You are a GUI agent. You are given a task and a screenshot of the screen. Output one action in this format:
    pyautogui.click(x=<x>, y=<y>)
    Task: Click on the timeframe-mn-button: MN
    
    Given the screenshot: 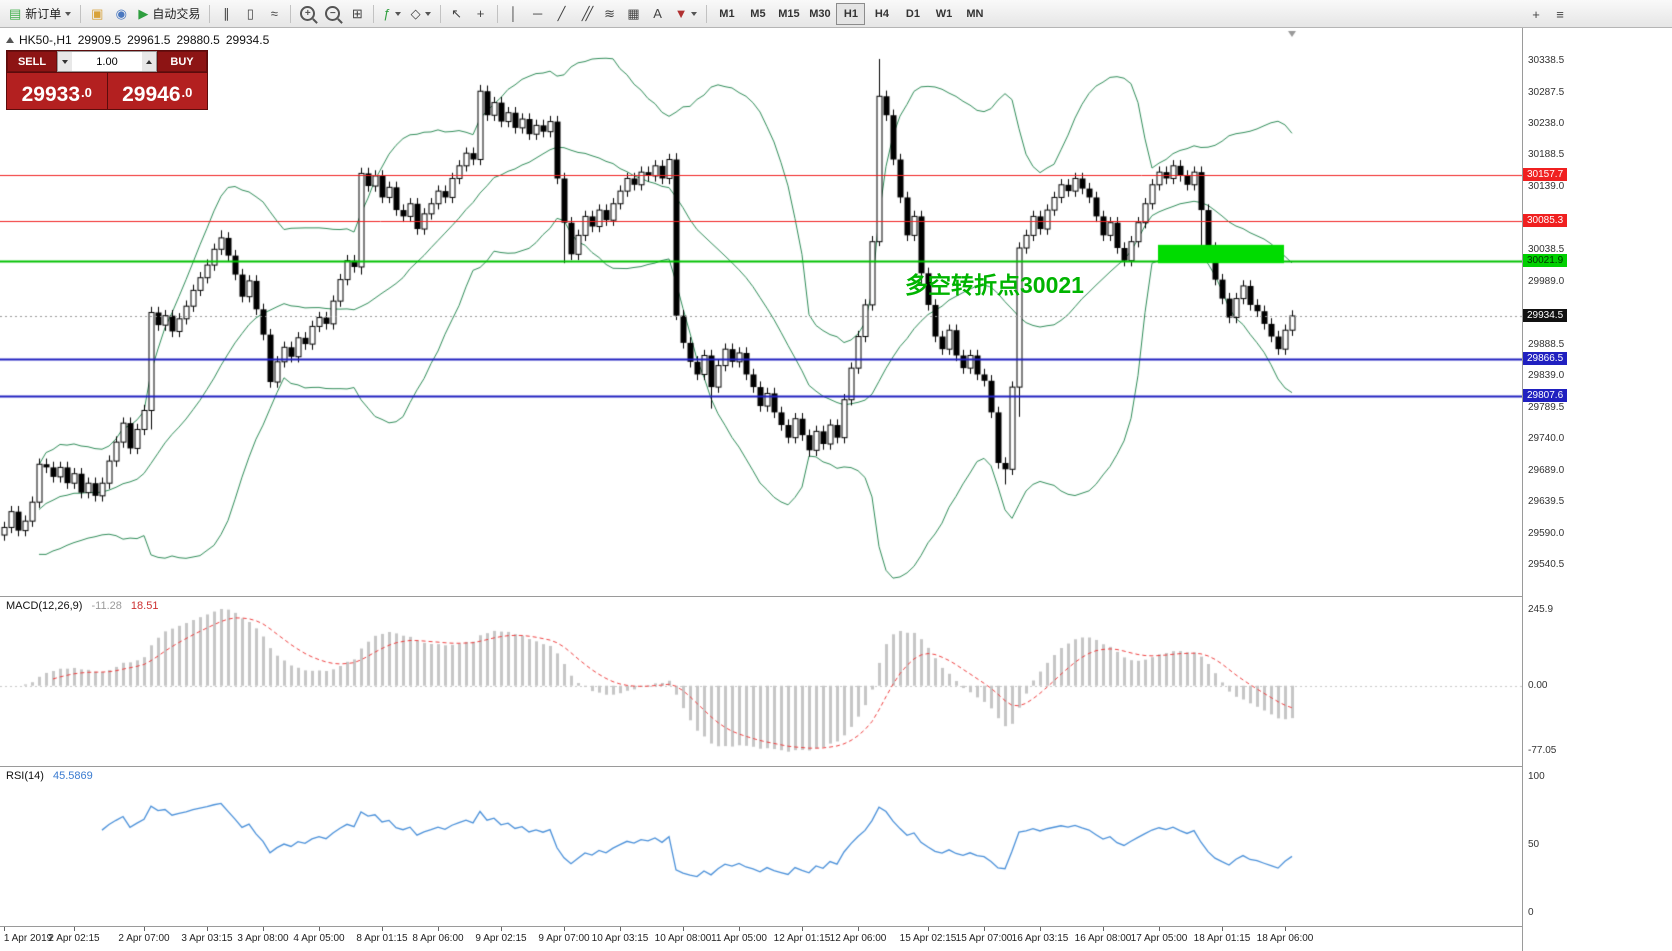 What is the action you would take?
    pyautogui.click(x=975, y=13)
    